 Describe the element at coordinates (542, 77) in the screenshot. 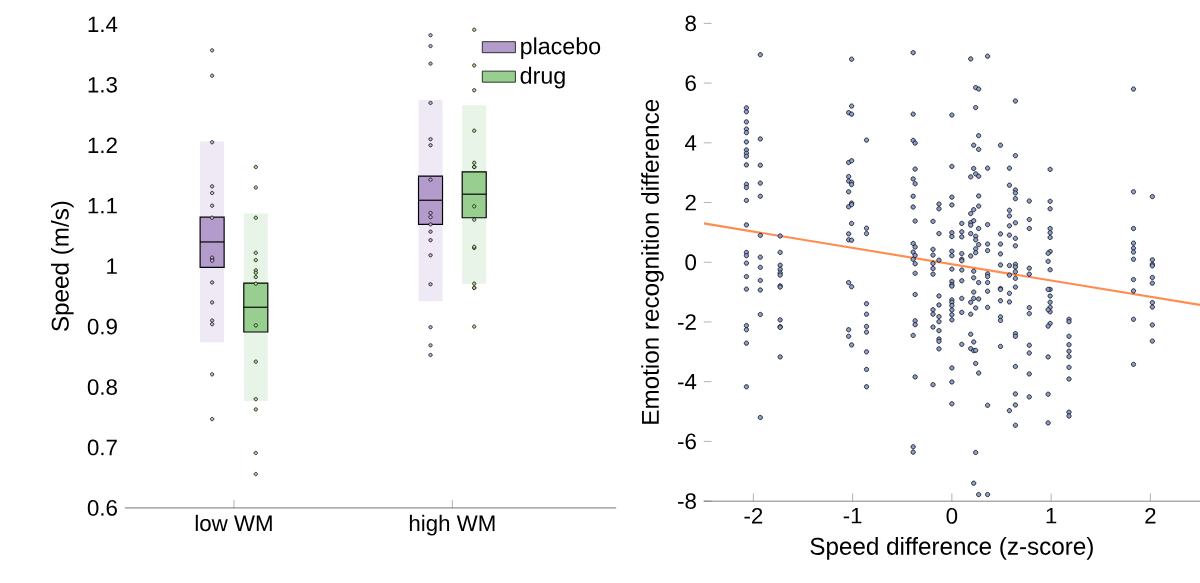

I see `legend-label: drug` at that location.